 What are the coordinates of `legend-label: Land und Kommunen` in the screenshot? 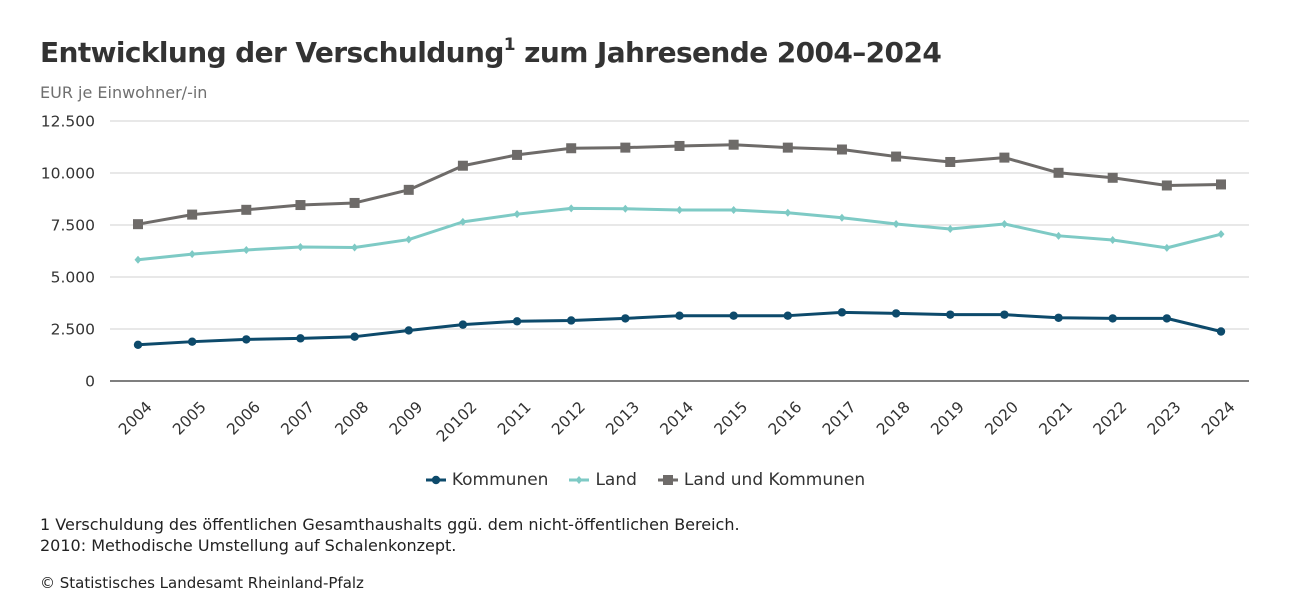 It's located at (774, 480).